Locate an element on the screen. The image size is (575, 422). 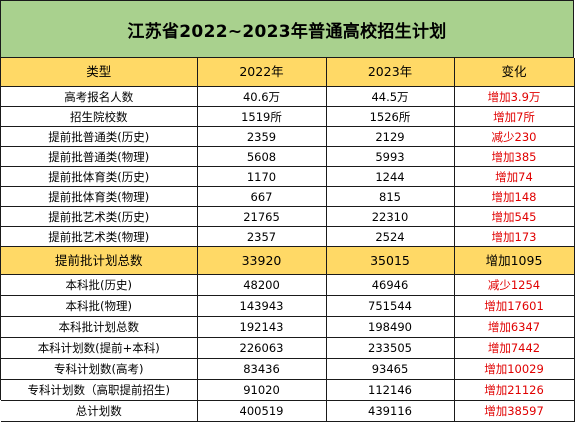
table-row: 提前批普通类(历史) 2359 2129 减少230 is located at coordinates (288, 136).